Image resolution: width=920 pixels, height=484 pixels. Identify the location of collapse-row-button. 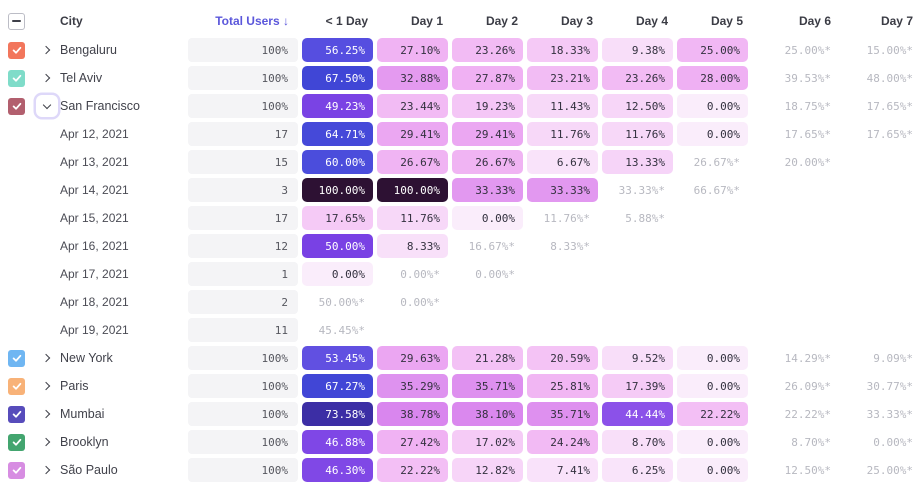
(46, 106).